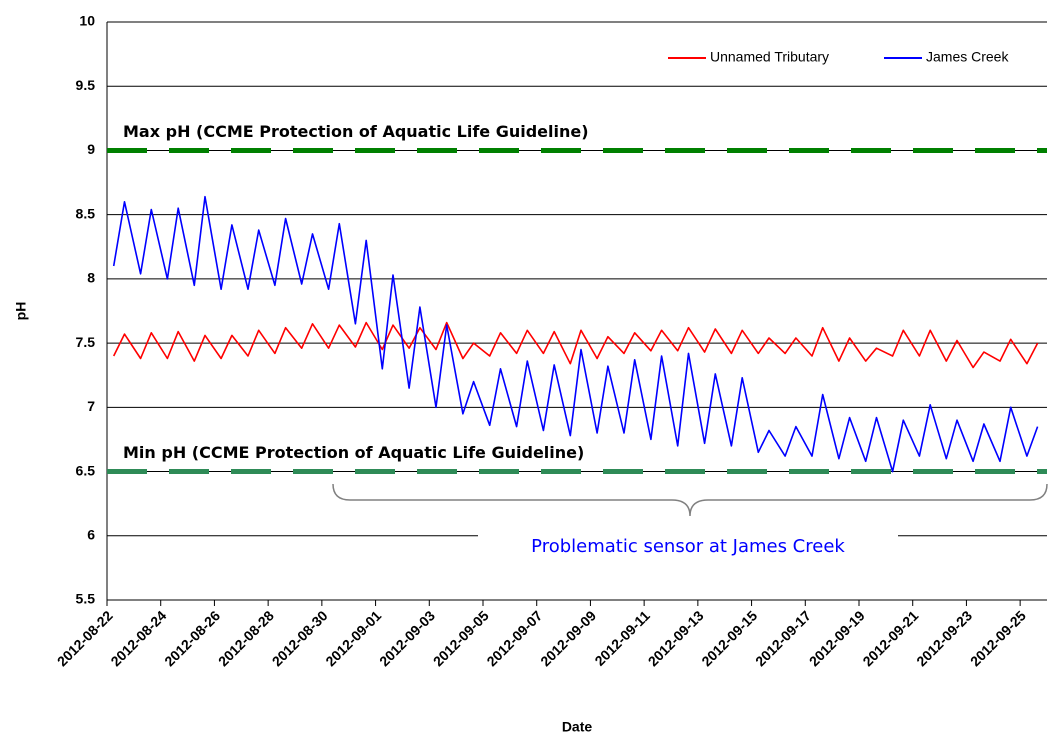 Image resolution: width=1049 pixels, height=738 pixels. What do you see at coordinates (944, 638) in the screenshot?
I see `x-tick-label: 2012-09-23` at bounding box center [944, 638].